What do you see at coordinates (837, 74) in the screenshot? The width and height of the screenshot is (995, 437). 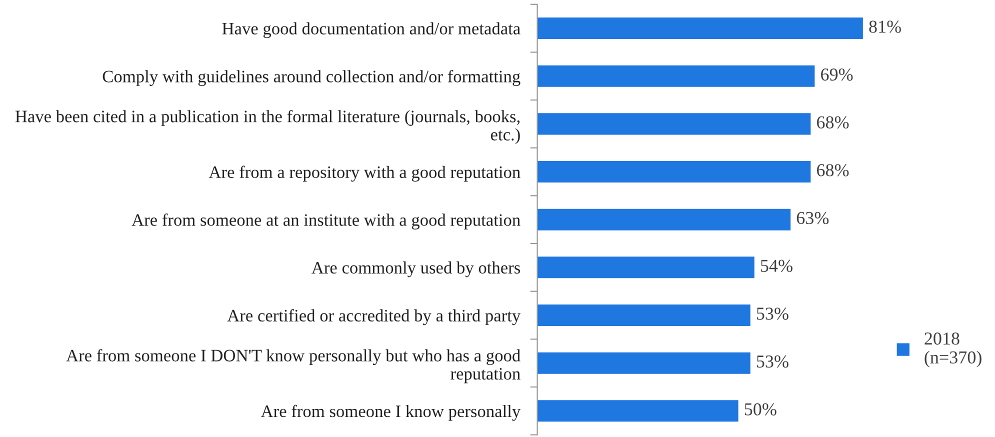 I see `data-label: 69%` at bounding box center [837, 74].